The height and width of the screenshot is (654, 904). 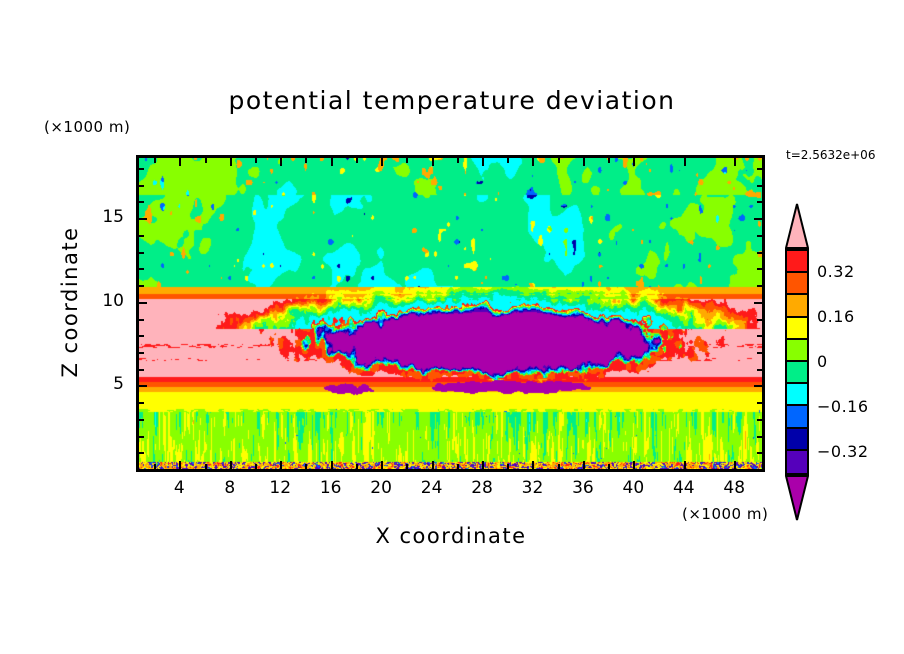 What do you see at coordinates (113, 300) in the screenshot?
I see `y-tick-label: 10` at bounding box center [113, 300].